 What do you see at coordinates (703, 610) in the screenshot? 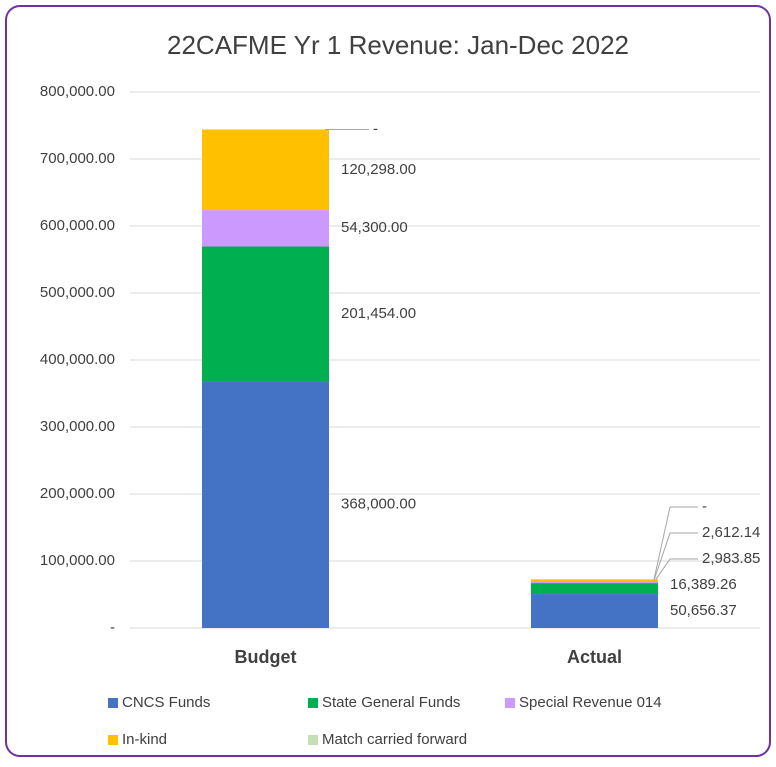
I see `data-label: 50,656.37` at bounding box center [703, 610].